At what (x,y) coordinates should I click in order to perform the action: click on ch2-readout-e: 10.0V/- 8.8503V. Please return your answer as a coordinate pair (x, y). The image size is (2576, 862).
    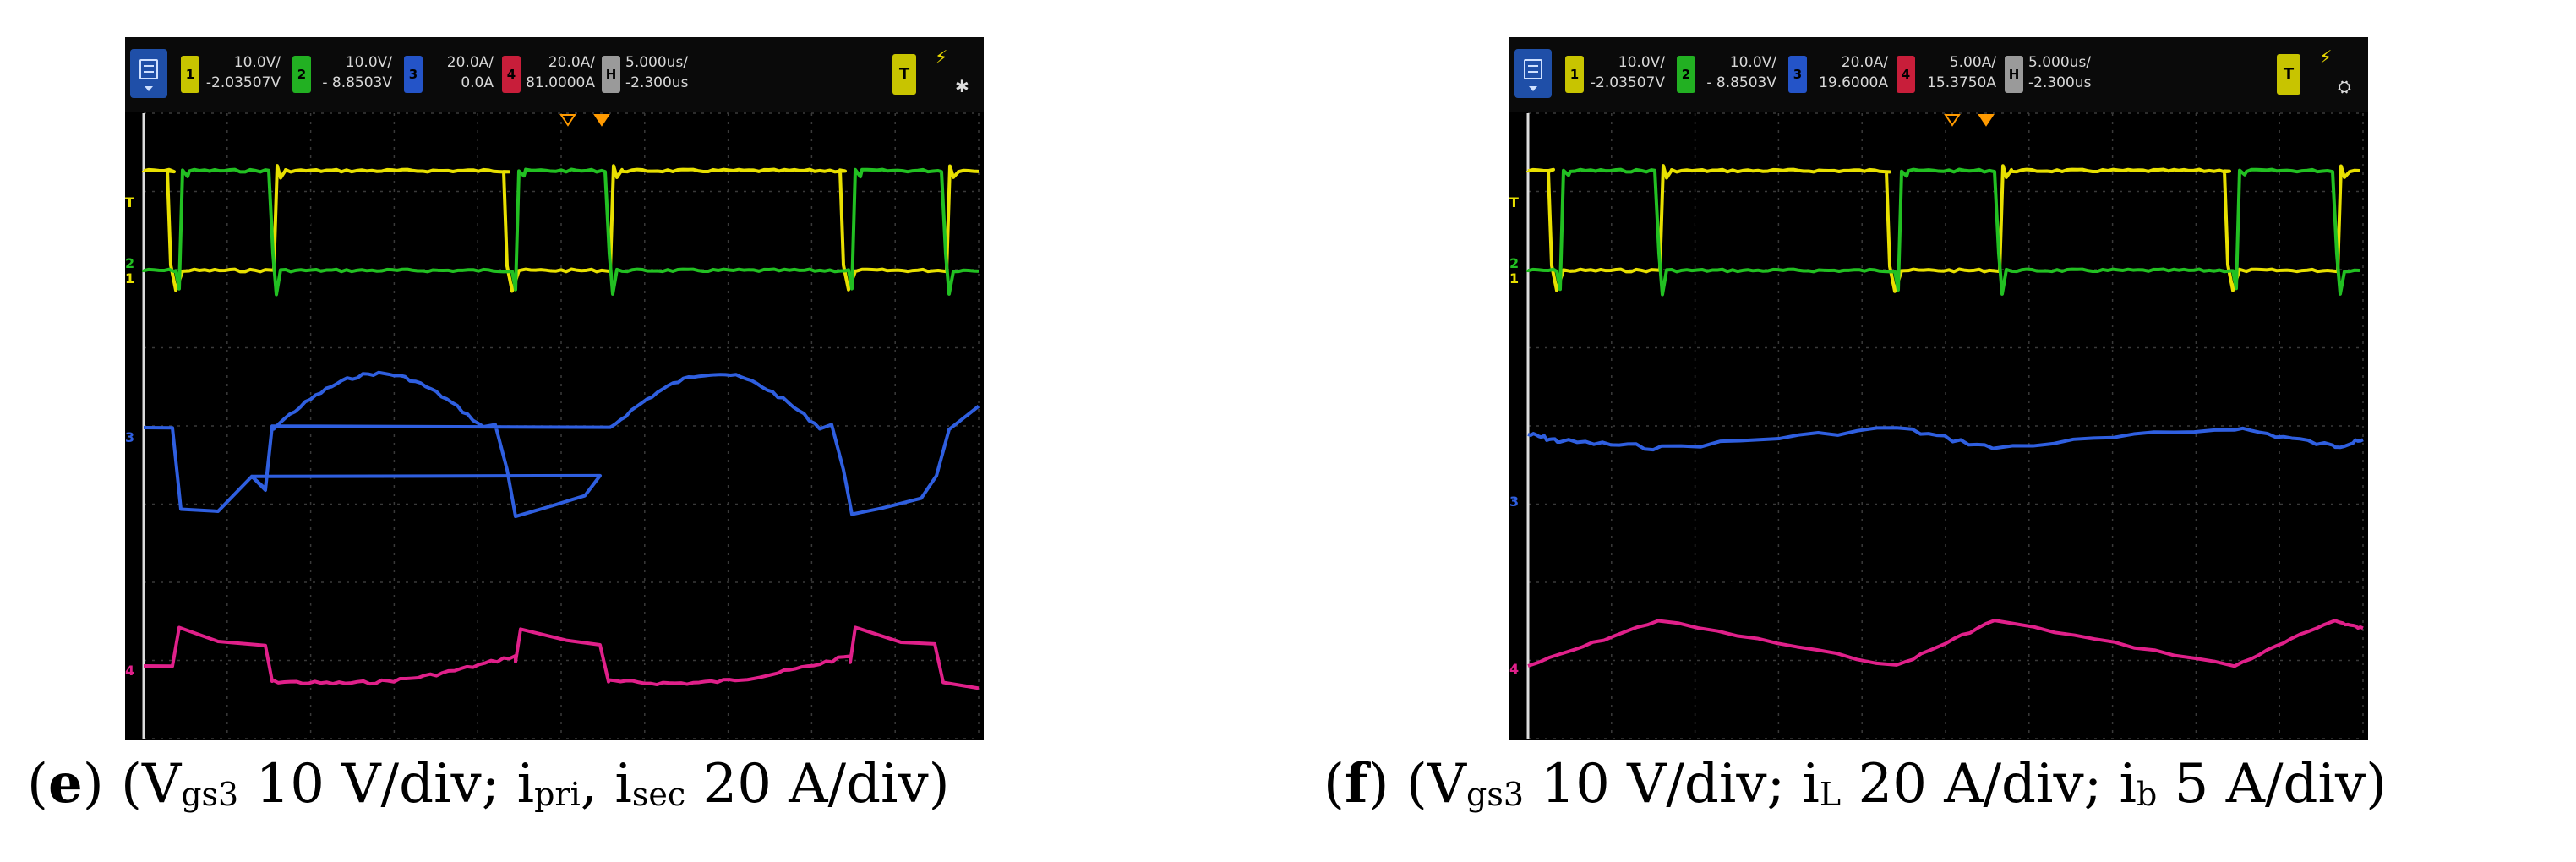
    Looking at the image, I should click on (357, 72).